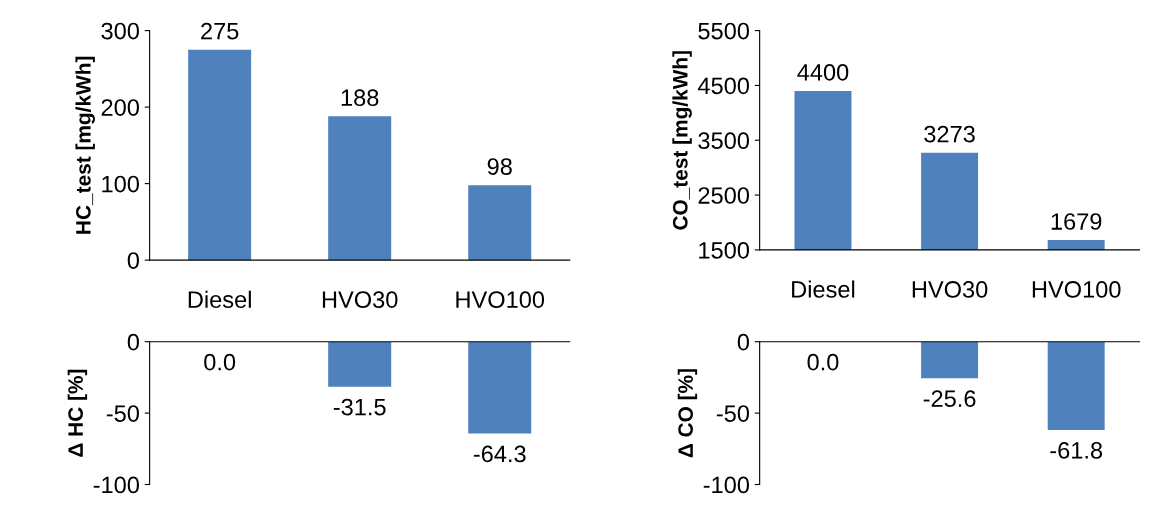 Image resolution: width=1151 pixels, height=510 pixels. What do you see at coordinates (499, 166) in the screenshot?
I see `data-label: 98` at bounding box center [499, 166].